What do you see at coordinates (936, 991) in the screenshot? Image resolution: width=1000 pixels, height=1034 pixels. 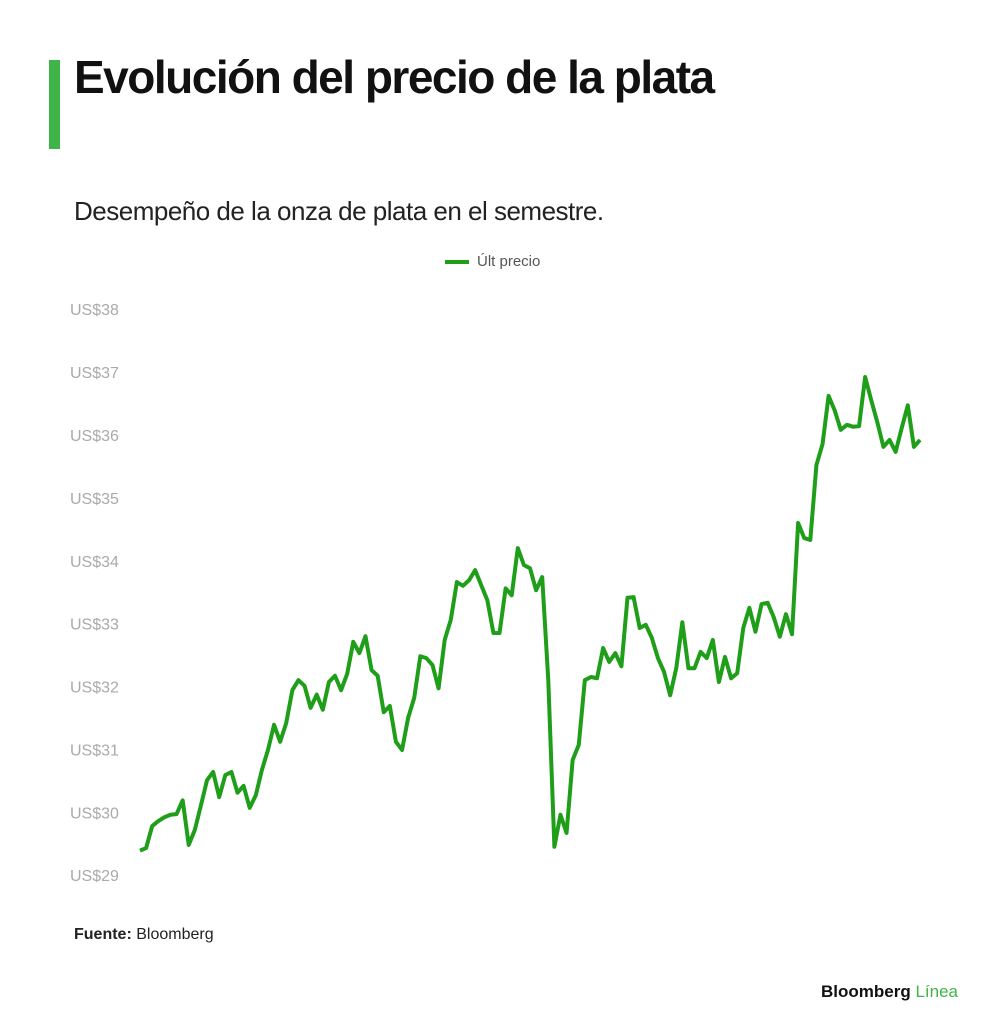 I see `brand-accent: Línea` at bounding box center [936, 991].